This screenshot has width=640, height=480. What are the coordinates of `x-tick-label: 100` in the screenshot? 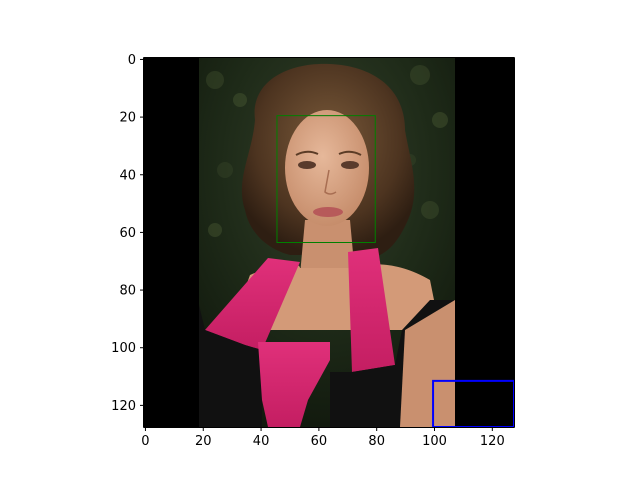 It's located at (434, 441).